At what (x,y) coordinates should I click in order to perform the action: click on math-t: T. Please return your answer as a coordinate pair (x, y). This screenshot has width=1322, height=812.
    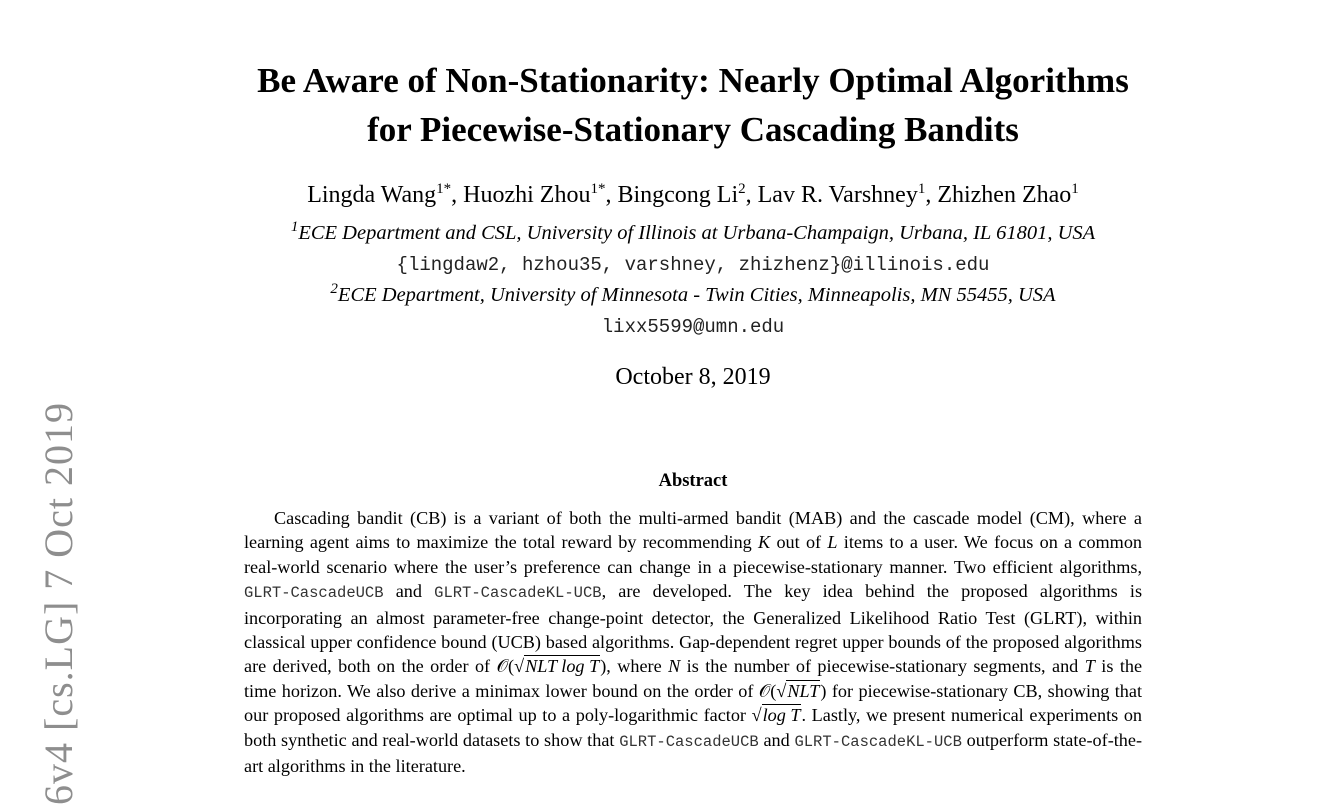
    Looking at the image, I should click on (1089, 666).